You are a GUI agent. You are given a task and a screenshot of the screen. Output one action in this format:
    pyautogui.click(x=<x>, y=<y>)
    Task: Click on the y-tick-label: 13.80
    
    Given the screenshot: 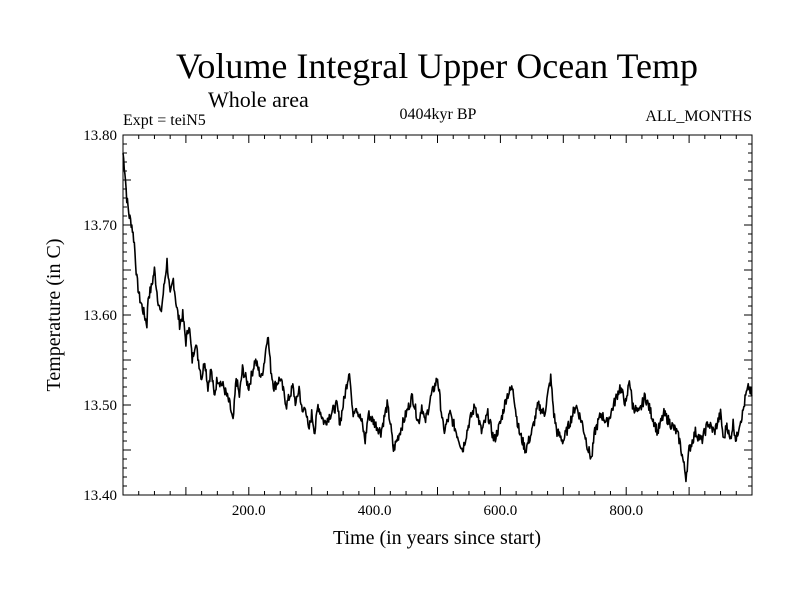 What is the action you would take?
    pyautogui.click(x=100, y=136)
    